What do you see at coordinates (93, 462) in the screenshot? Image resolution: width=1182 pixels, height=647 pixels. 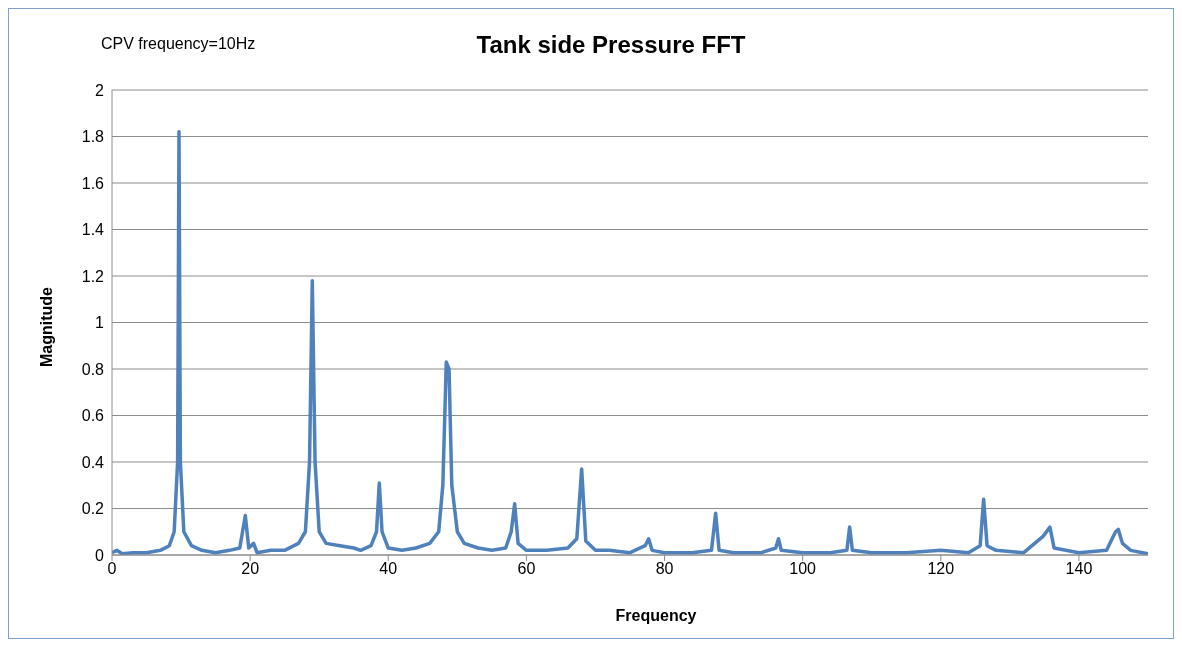 I see `y-tick-label: 0.4` at bounding box center [93, 462].